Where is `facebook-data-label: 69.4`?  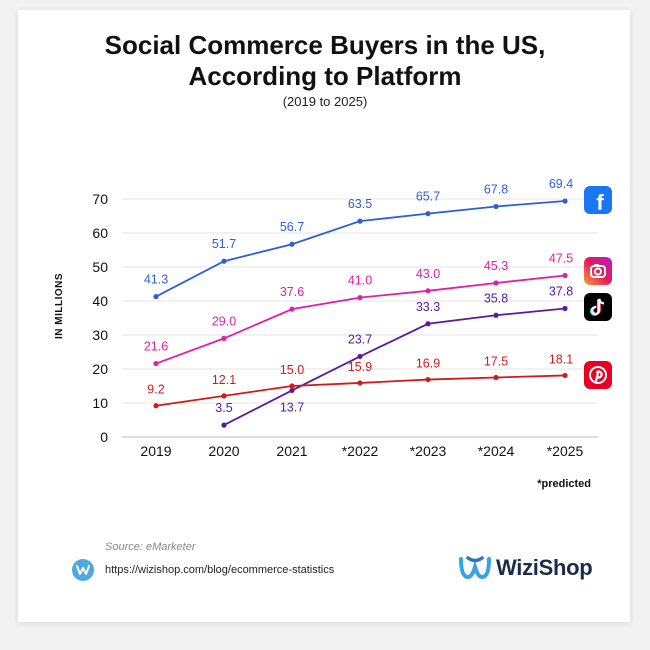
facebook-data-label: 69.4 is located at coordinates (561, 184).